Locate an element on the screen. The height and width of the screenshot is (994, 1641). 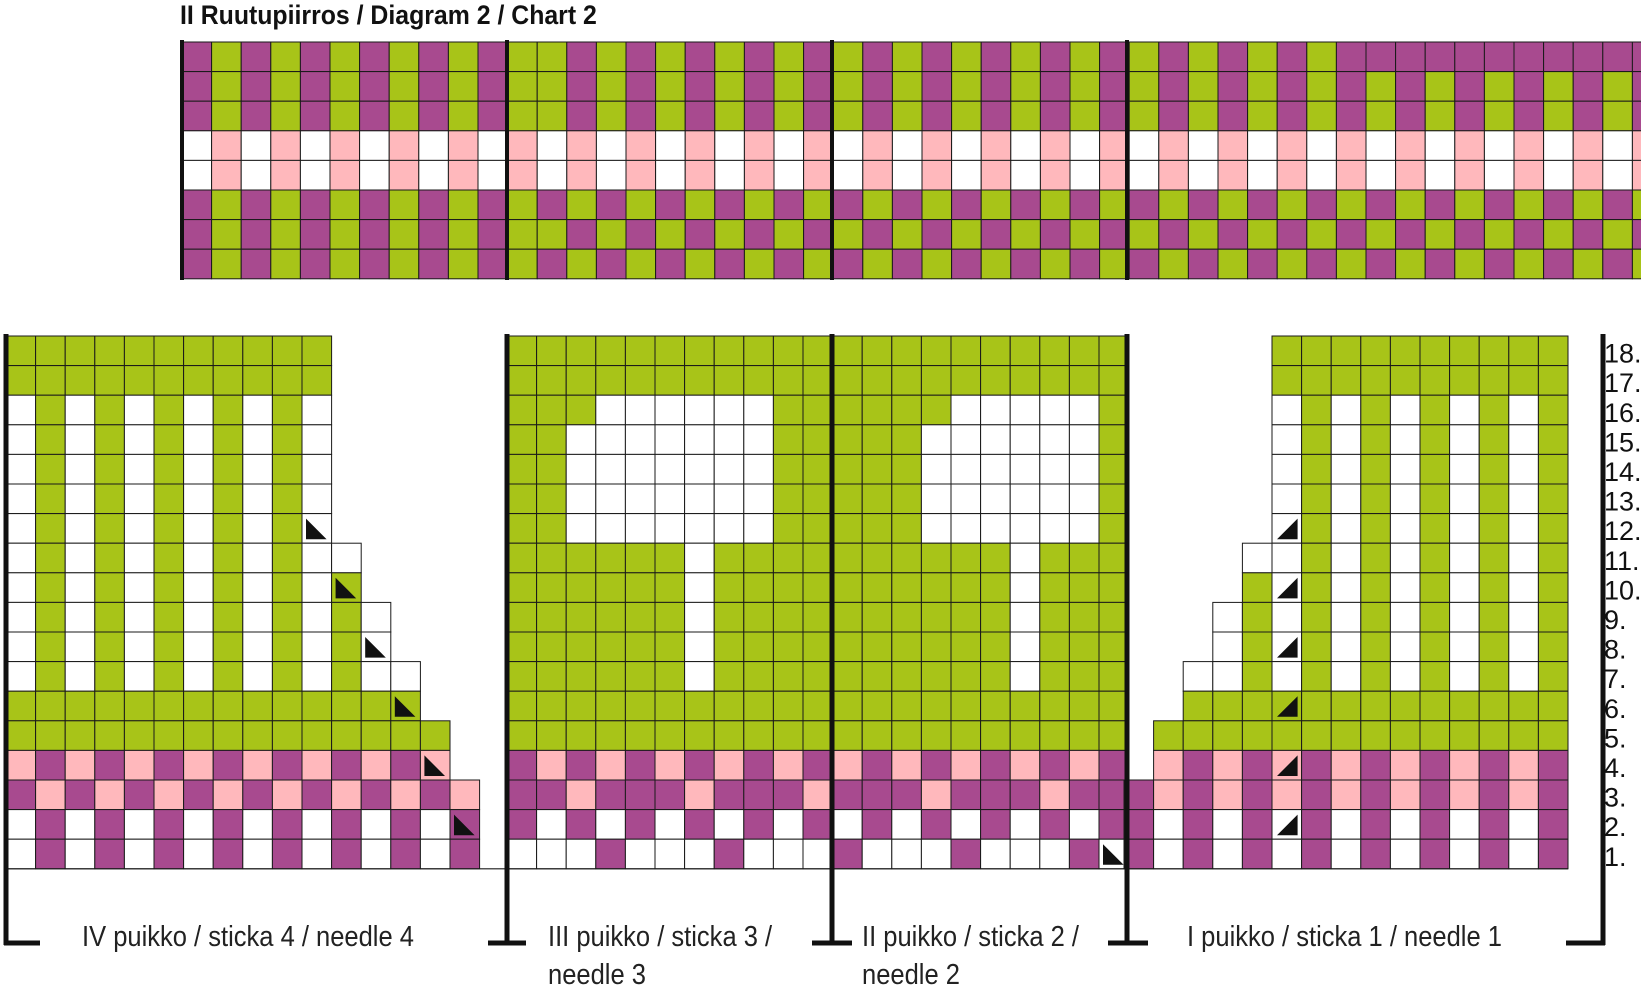
row-number-label: 17. is located at coordinates (1622, 383).